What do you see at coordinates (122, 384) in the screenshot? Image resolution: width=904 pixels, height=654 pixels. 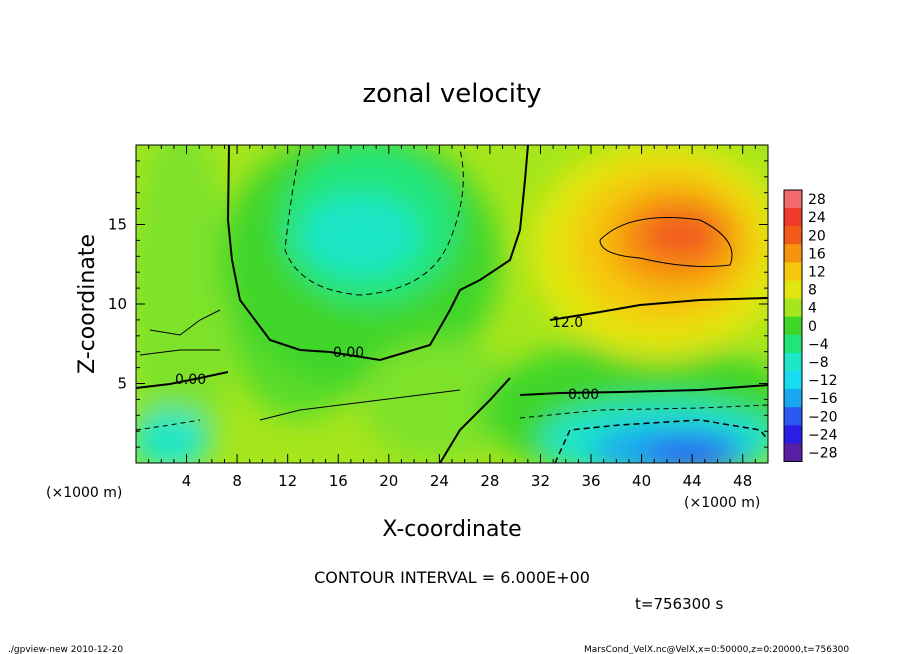 I see `y-tick-label: 5` at bounding box center [122, 384].